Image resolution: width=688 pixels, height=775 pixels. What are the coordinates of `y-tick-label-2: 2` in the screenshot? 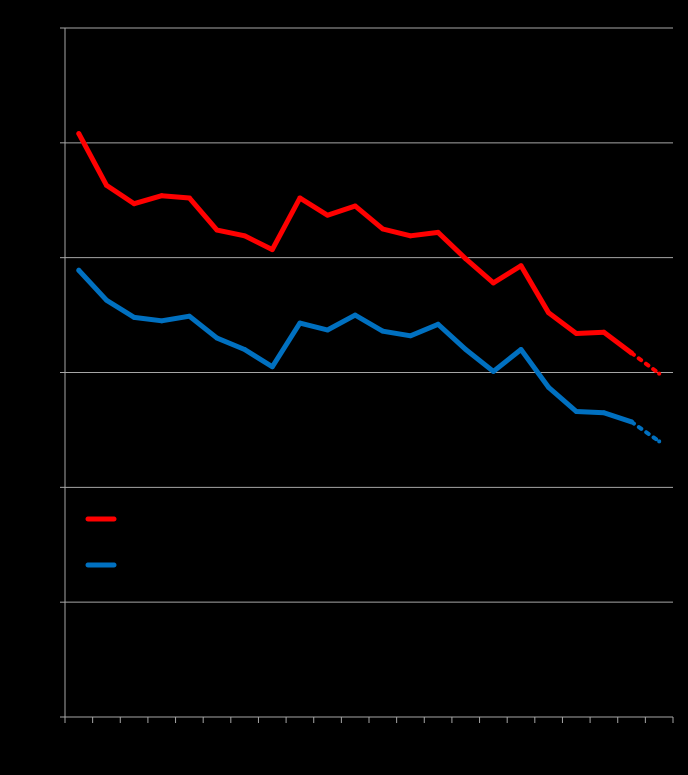 It's located at (52, 486).